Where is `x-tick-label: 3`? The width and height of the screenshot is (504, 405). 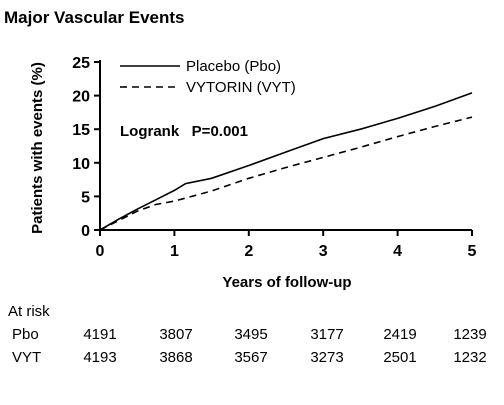 x-tick-label: 3 is located at coordinates (323, 251).